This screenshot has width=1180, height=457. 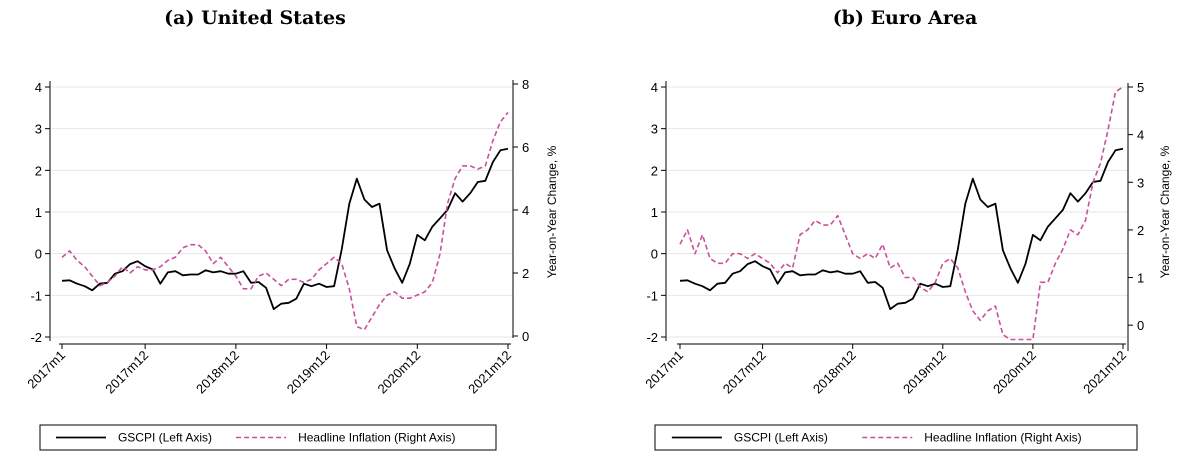 What do you see at coordinates (905, 18) in the screenshot?
I see `chart-title: (b) Euro Area` at bounding box center [905, 18].